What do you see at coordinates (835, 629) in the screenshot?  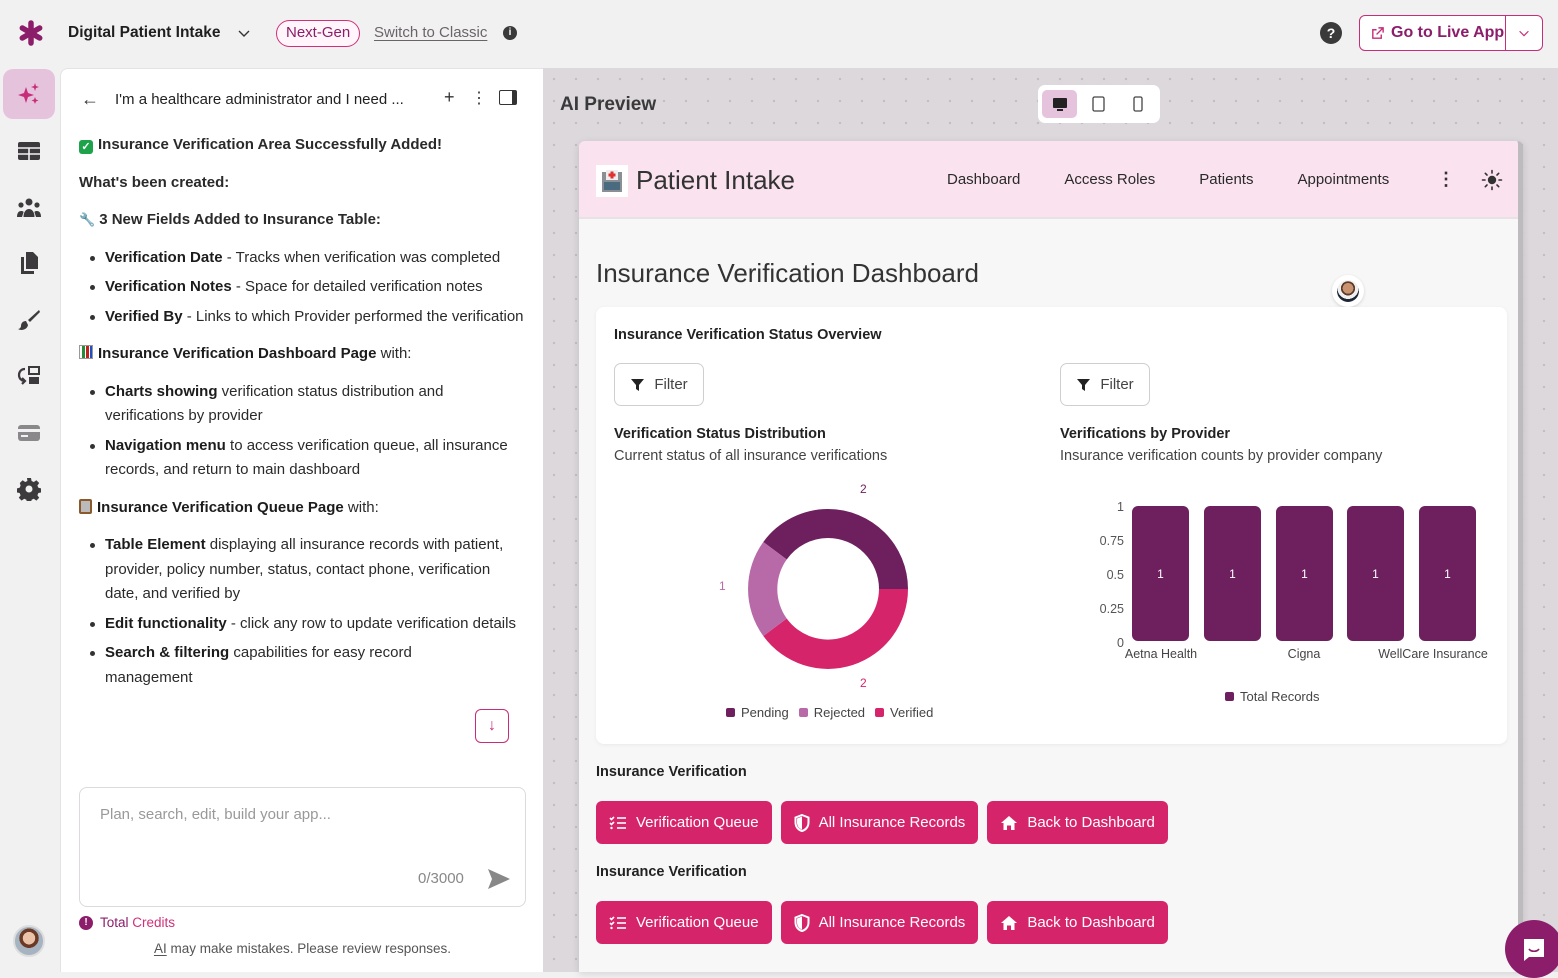 I see `donut-slice-verified` at bounding box center [835, 629].